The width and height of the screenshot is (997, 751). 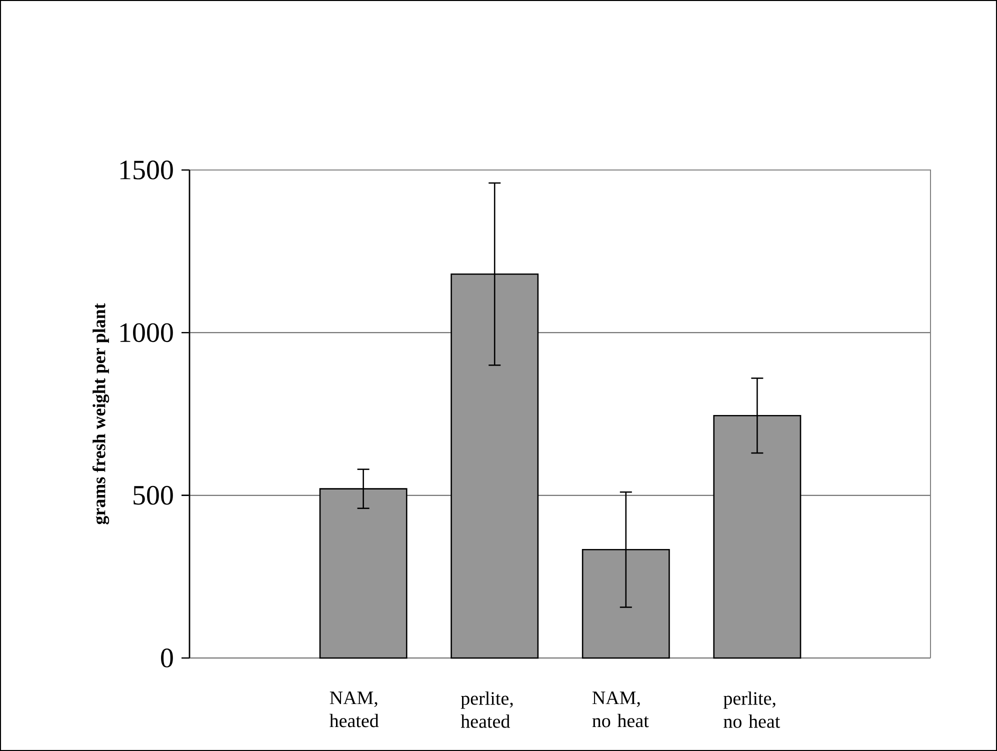 I want to click on y-tick-label: 500, so click(x=153, y=495).